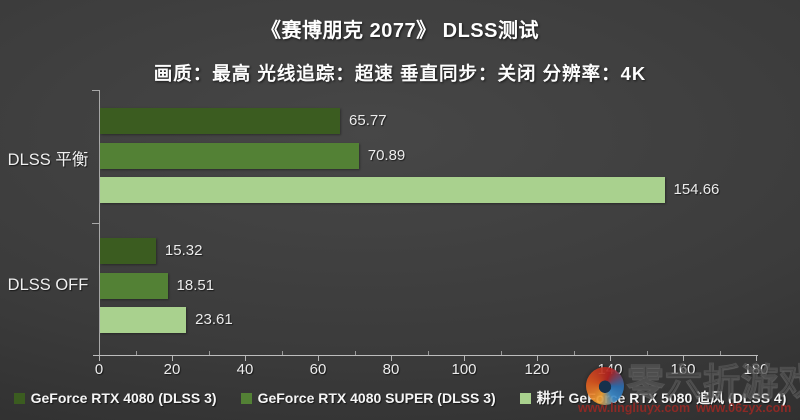 The height and width of the screenshot is (420, 800). Describe the element at coordinates (245, 369) in the screenshot. I see `x-axis-tick-label: 40` at that location.